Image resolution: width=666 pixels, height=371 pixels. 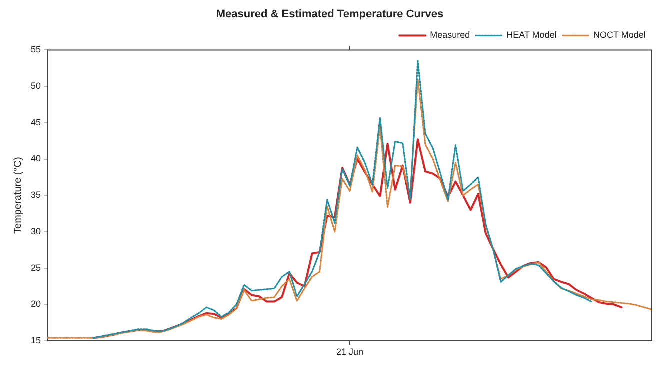 What do you see at coordinates (36, 159) in the screenshot?
I see `y-tick-label: 40` at bounding box center [36, 159].